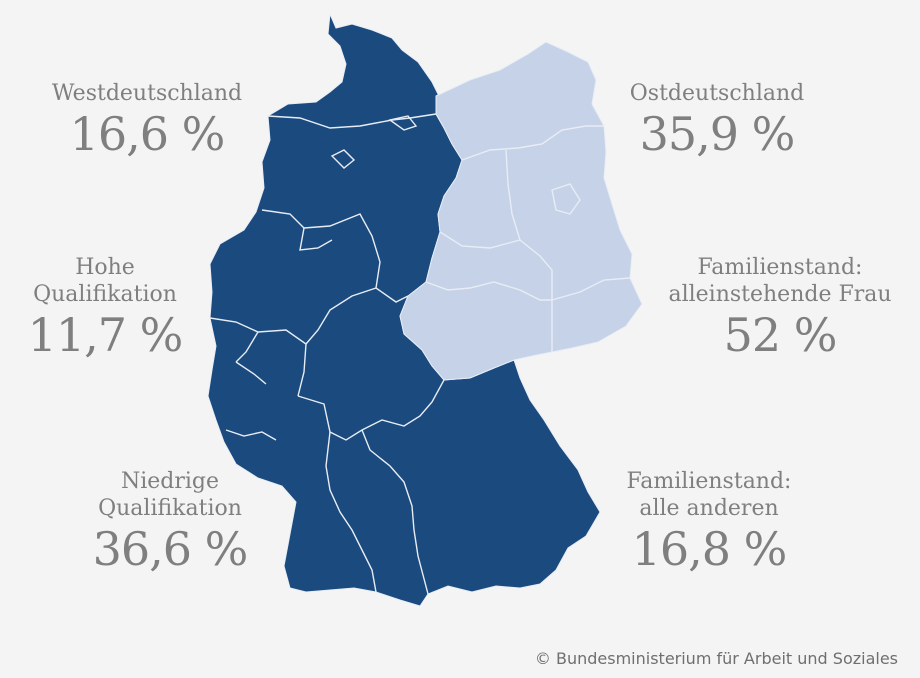 The image size is (920, 678). I want to click on stat-low-qualification-label-line1: Niedrige, so click(170, 481).